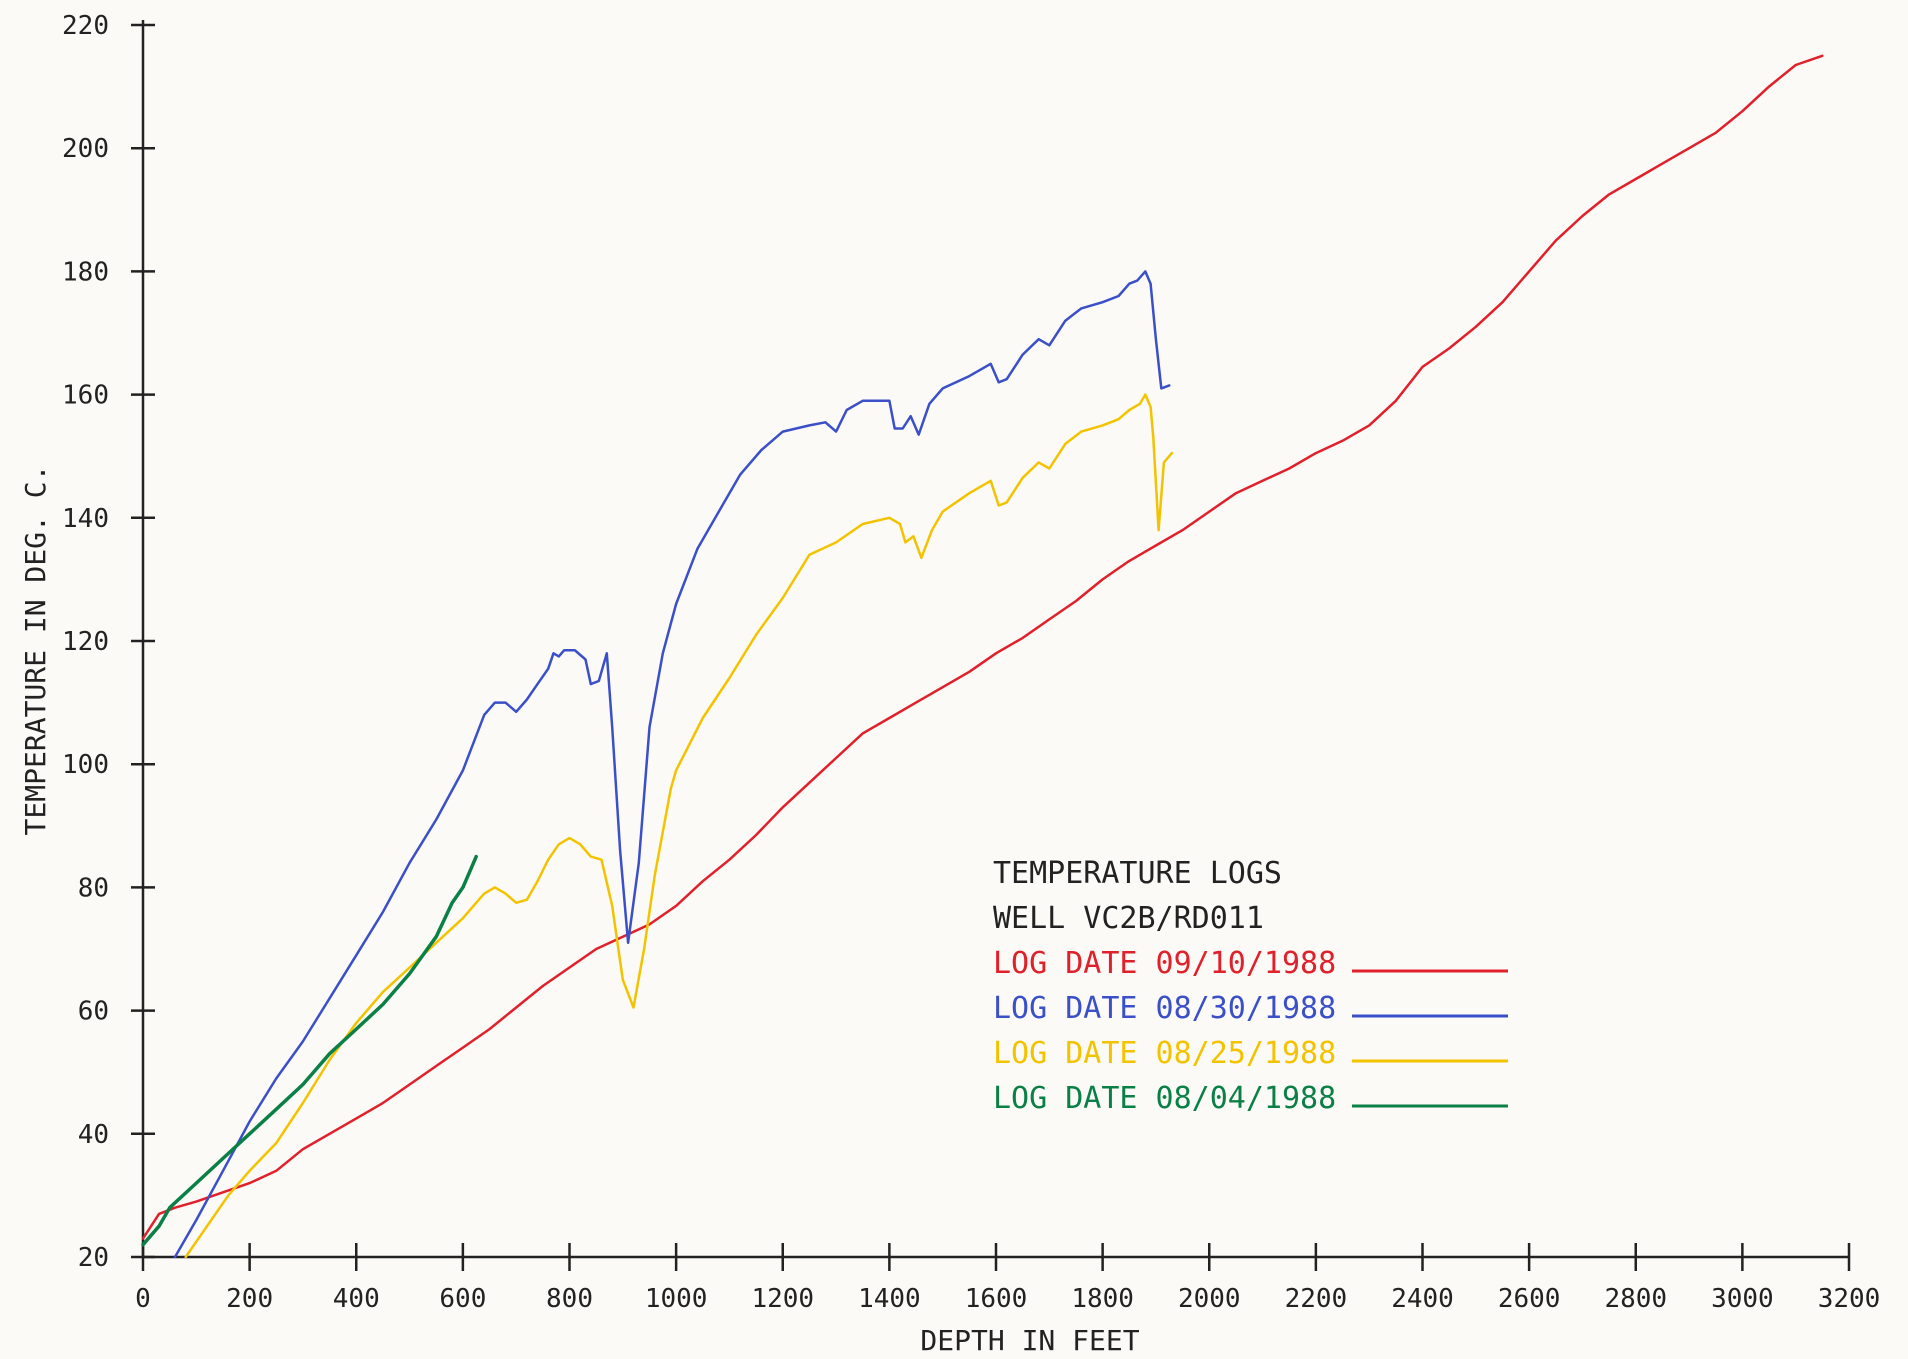  Describe the element at coordinates (85, 519) in the screenshot. I see `y-tick-label: 140` at that location.